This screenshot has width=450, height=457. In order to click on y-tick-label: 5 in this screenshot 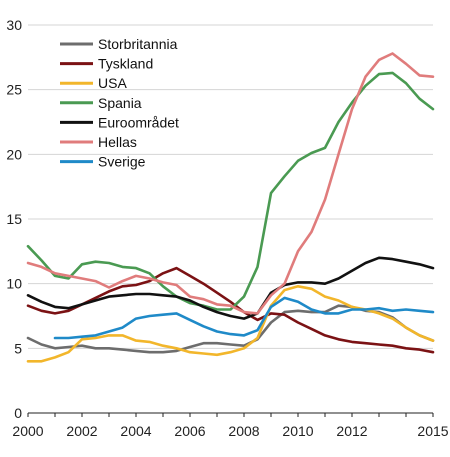, I will do `click(18, 348)`.